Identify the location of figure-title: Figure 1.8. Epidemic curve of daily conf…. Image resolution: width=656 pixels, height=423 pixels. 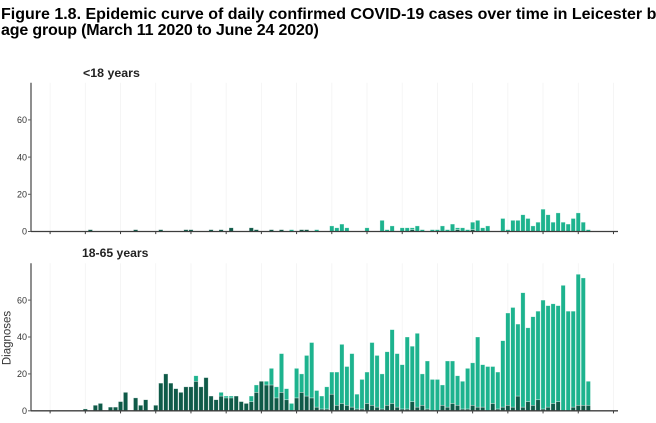
(328, 23).